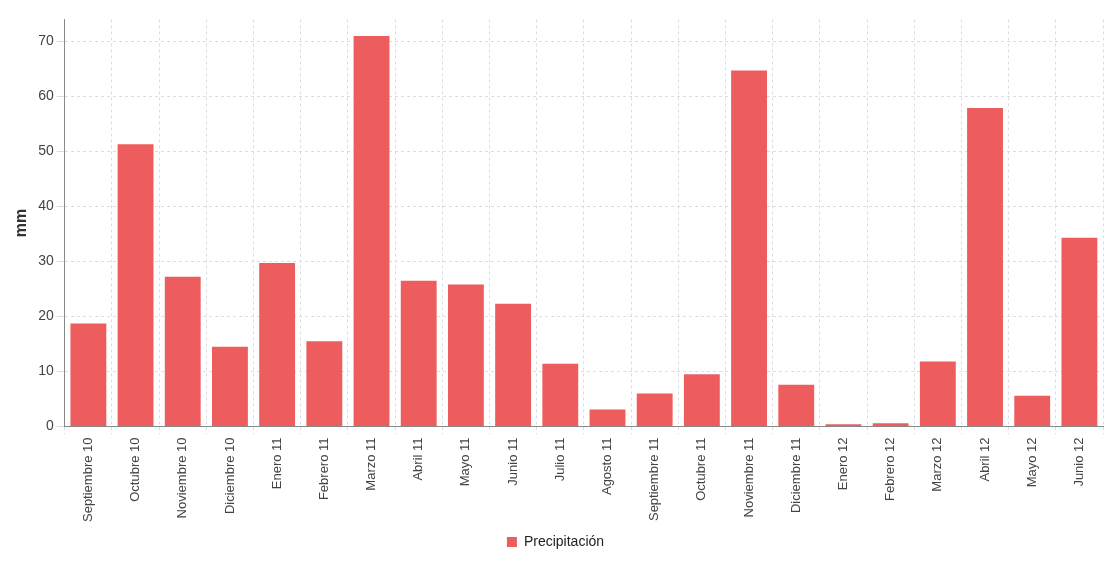 Image resolution: width=1115 pixels, height=567 pixels. I want to click on x-tick-label: Septiembre 11, so click(654, 479).